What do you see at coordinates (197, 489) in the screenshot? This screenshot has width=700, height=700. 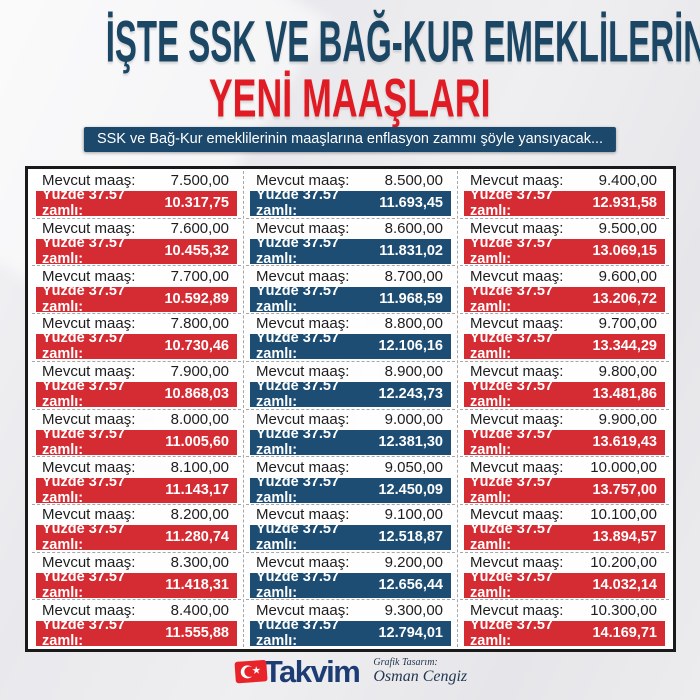 I see `raised-salary-value: 11.143,17` at bounding box center [197, 489].